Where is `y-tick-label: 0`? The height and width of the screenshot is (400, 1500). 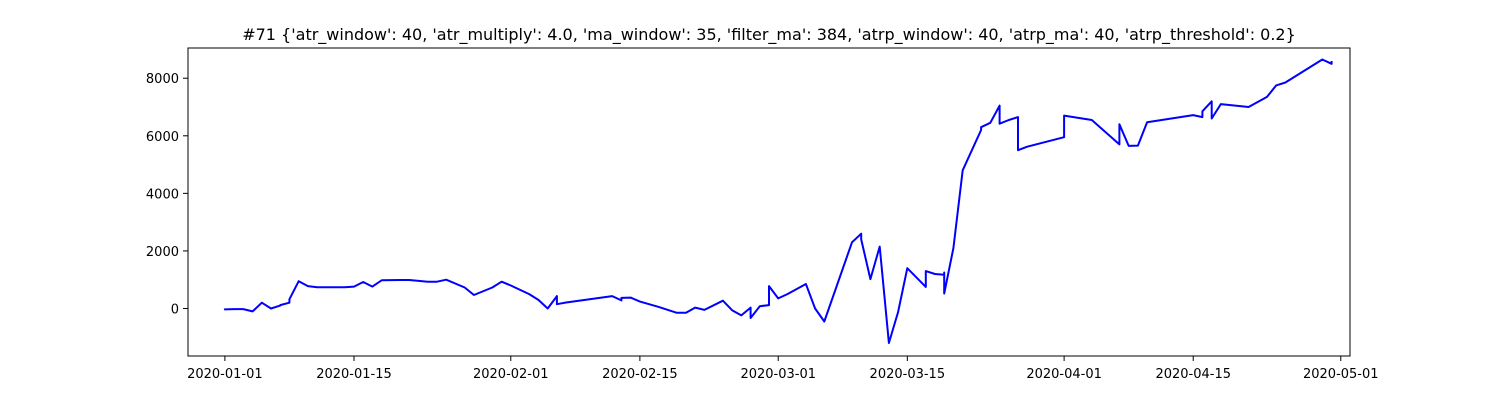 y-tick-label: 0 is located at coordinates (175, 310).